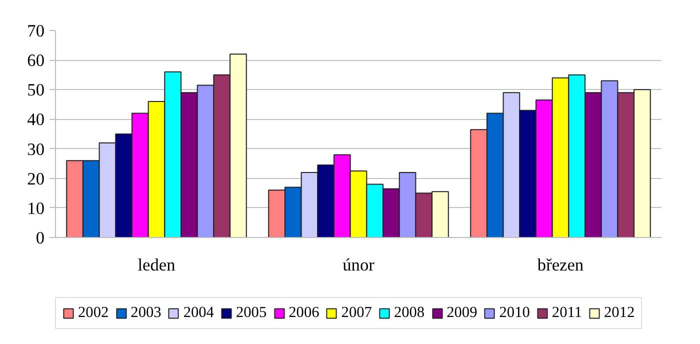 The image size is (700, 344). What do you see at coordinates (514, 313) in the screenshot?
I see `legend-label: 2010` at bounding box center [514, 313].